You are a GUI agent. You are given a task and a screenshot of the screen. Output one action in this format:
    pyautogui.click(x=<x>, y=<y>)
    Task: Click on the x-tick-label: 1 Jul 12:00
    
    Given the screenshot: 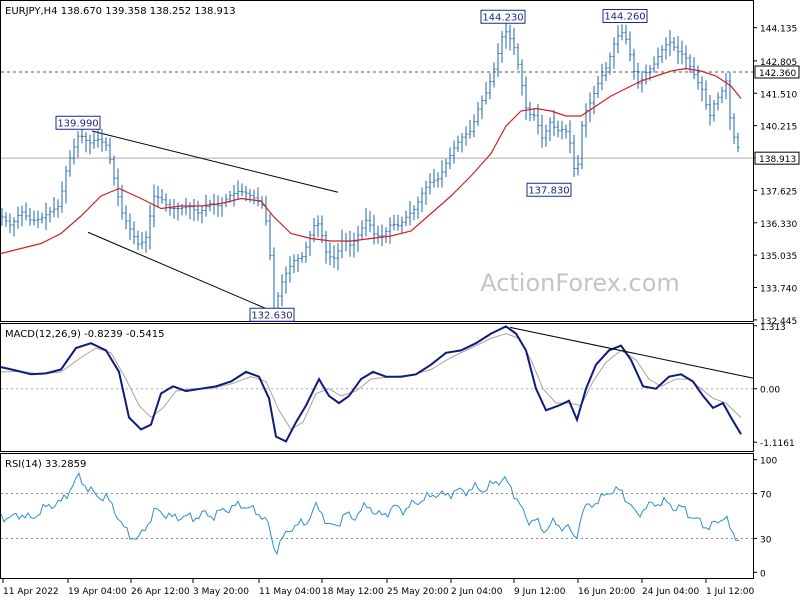 What is the action you would take?
    pyautogui.click(x=730, y=592)
    